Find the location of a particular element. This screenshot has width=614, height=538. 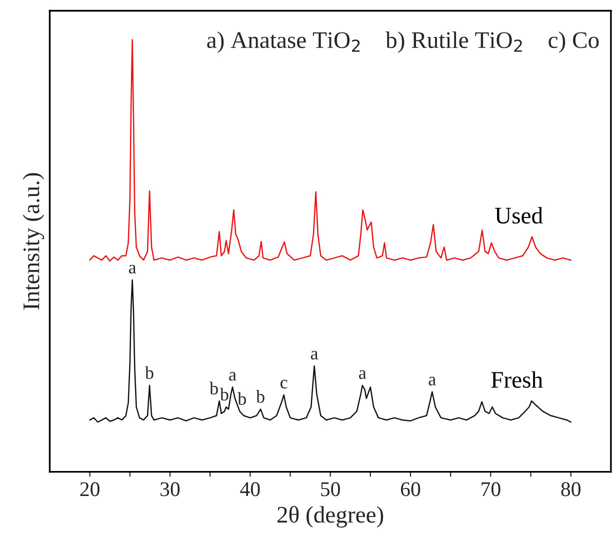

x-tick-label: 30 is located at coordinates (170, 489).